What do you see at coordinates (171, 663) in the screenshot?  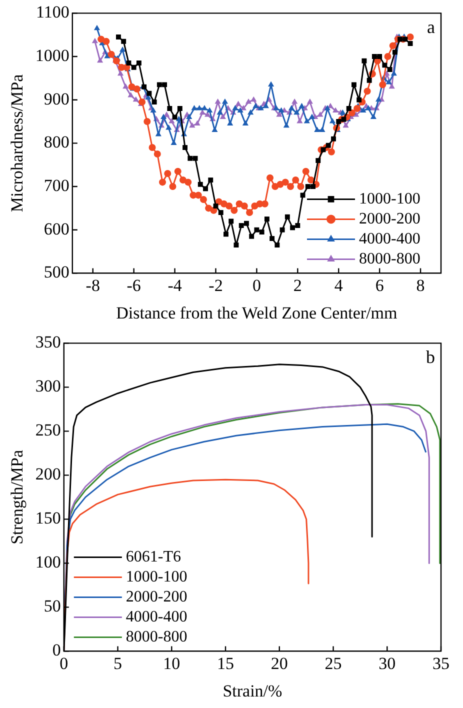 I see `x-tick-label: 10` at bounding box center [171, 663].